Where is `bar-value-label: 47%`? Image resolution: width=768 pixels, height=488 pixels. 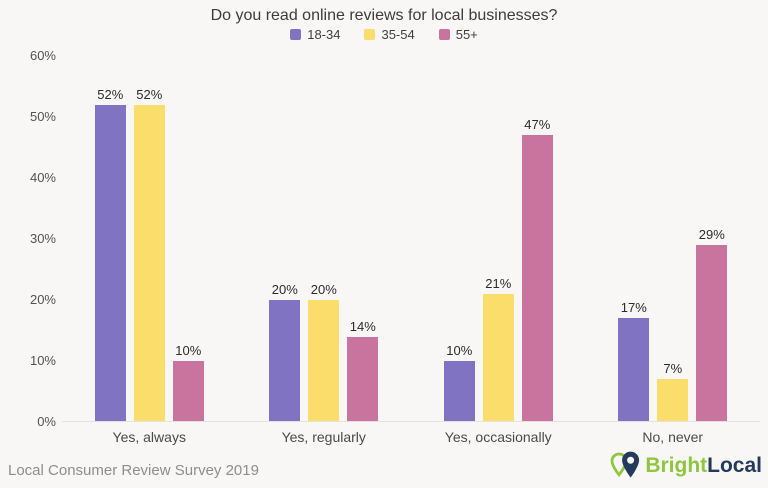 bar-value-label: 47% is located at coordinates (537, 125).